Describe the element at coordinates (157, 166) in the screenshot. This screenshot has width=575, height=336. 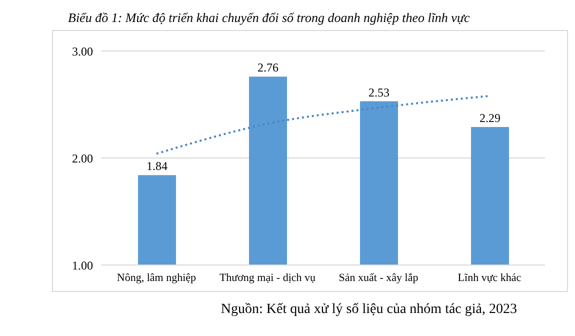
I see `data-label: 1.84` at that location.